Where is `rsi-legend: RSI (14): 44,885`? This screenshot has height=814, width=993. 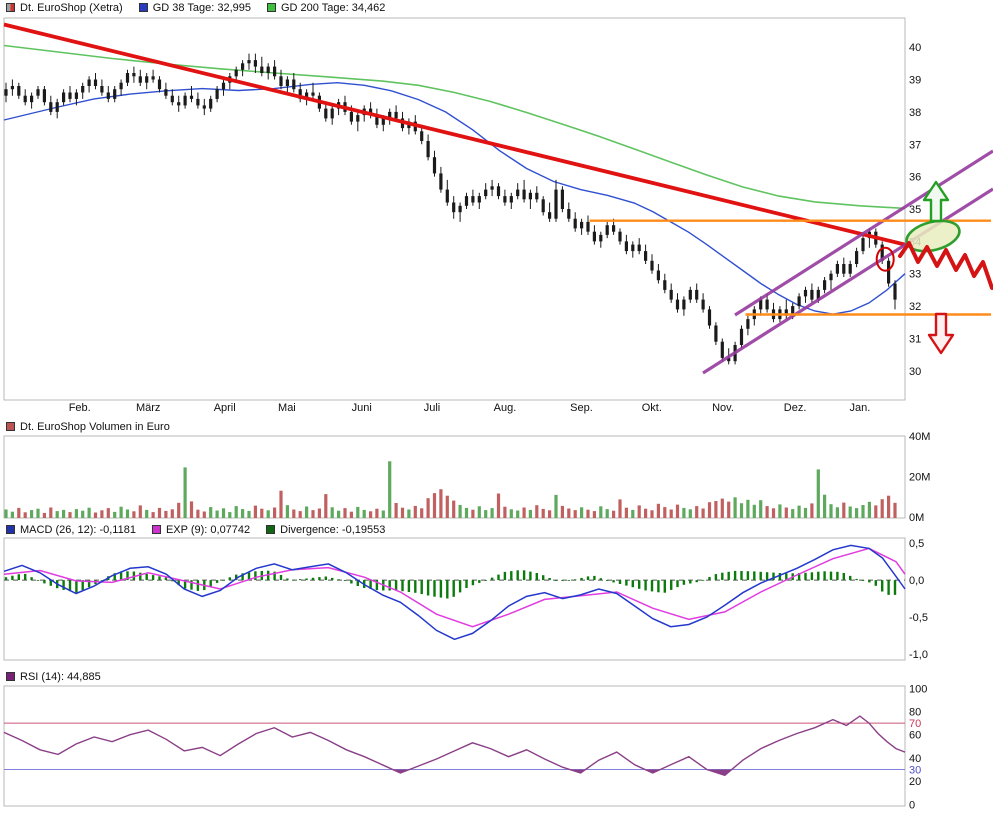
rsi-legend: RSI (14): 44,885 is located at coordinates (53, 676).